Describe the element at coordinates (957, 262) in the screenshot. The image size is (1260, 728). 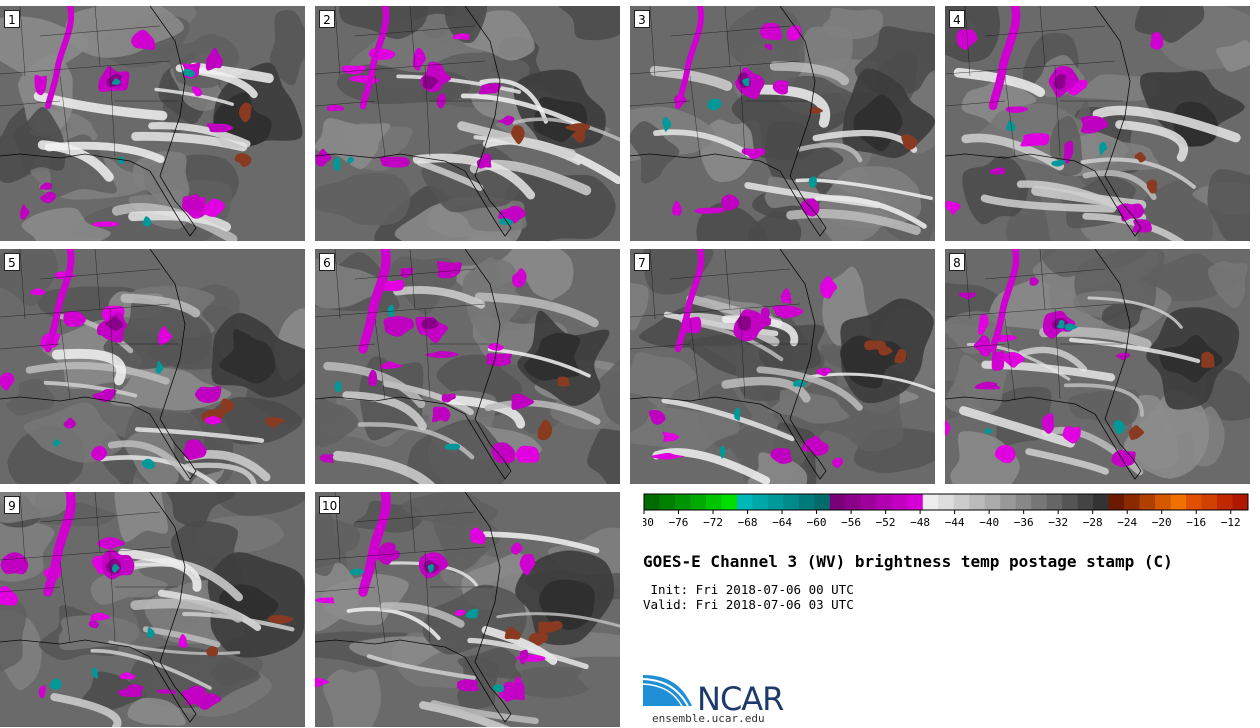
I see `panel-number: 8` at that location.